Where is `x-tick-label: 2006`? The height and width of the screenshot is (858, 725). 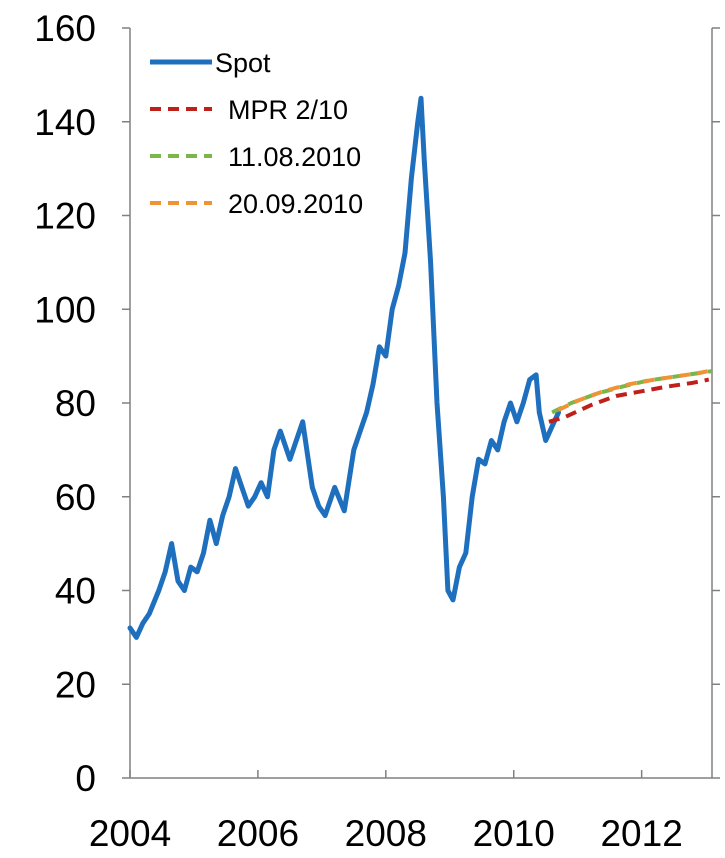
x-tick-label: 2006 is located at coordinates (258, 833).